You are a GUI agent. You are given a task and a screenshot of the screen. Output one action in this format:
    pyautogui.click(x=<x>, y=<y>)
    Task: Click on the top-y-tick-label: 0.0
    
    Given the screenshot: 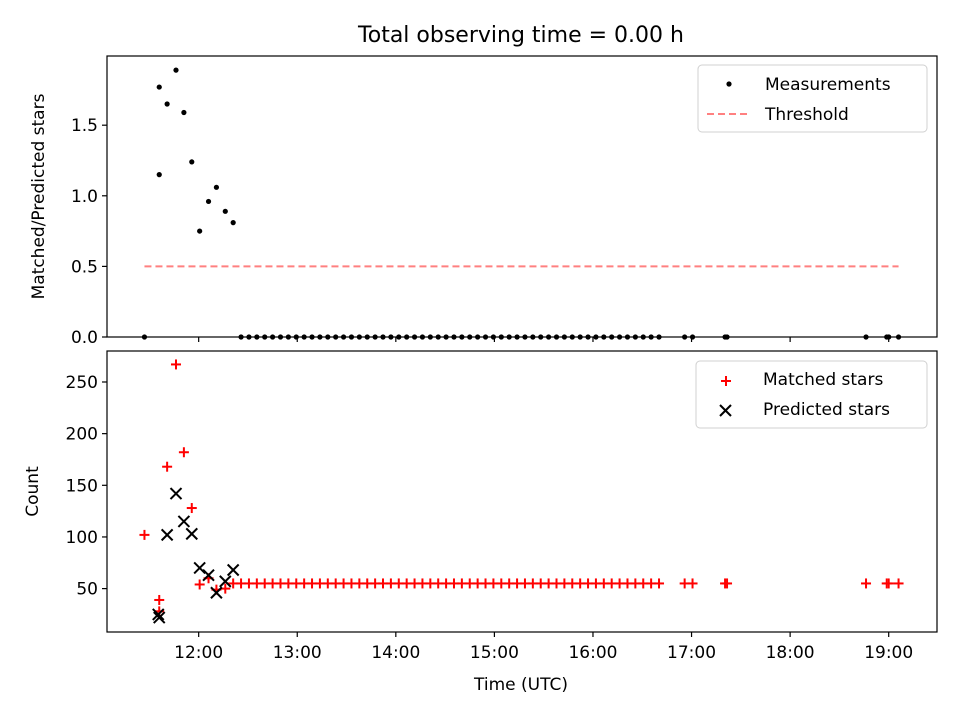 What is the action you would take?
    pyautogui.click(x=84, y=338)
    